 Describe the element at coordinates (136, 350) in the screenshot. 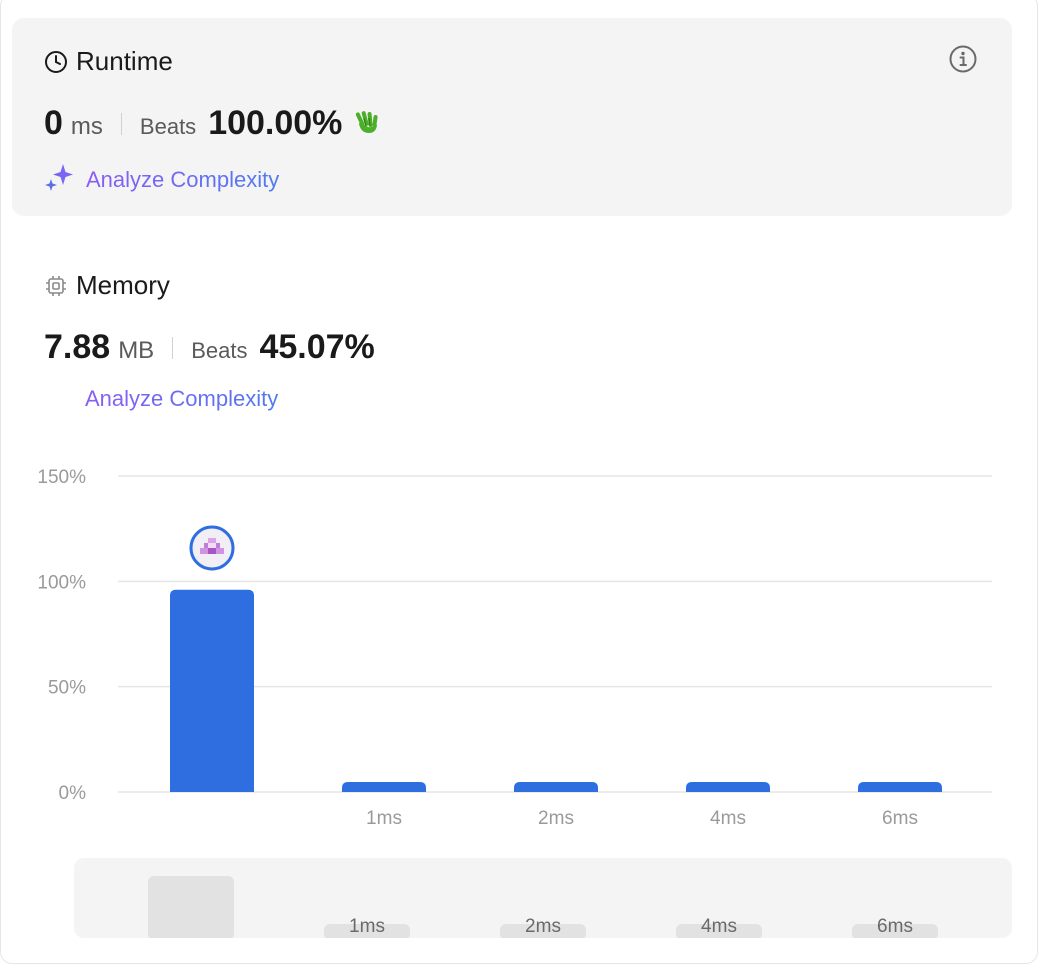

I see `memory-unit: MB` at that location.